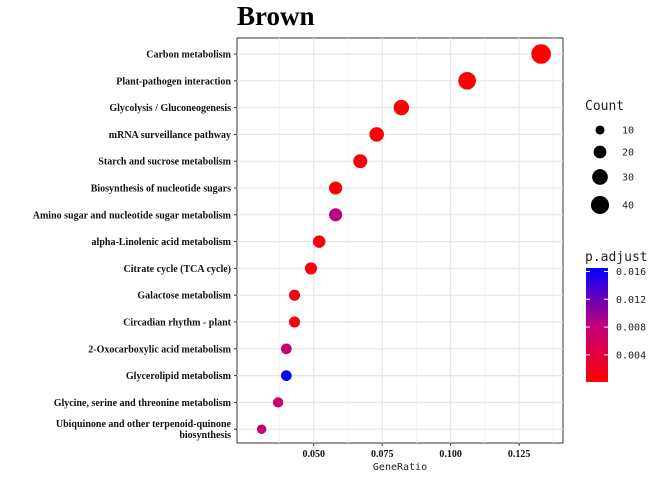 The width and height of the screenshot is (672, 480). Describe the element at coordinates (631, 328) in the screenshot. I see `p-adjust-legend-label: 0.008` at that location.